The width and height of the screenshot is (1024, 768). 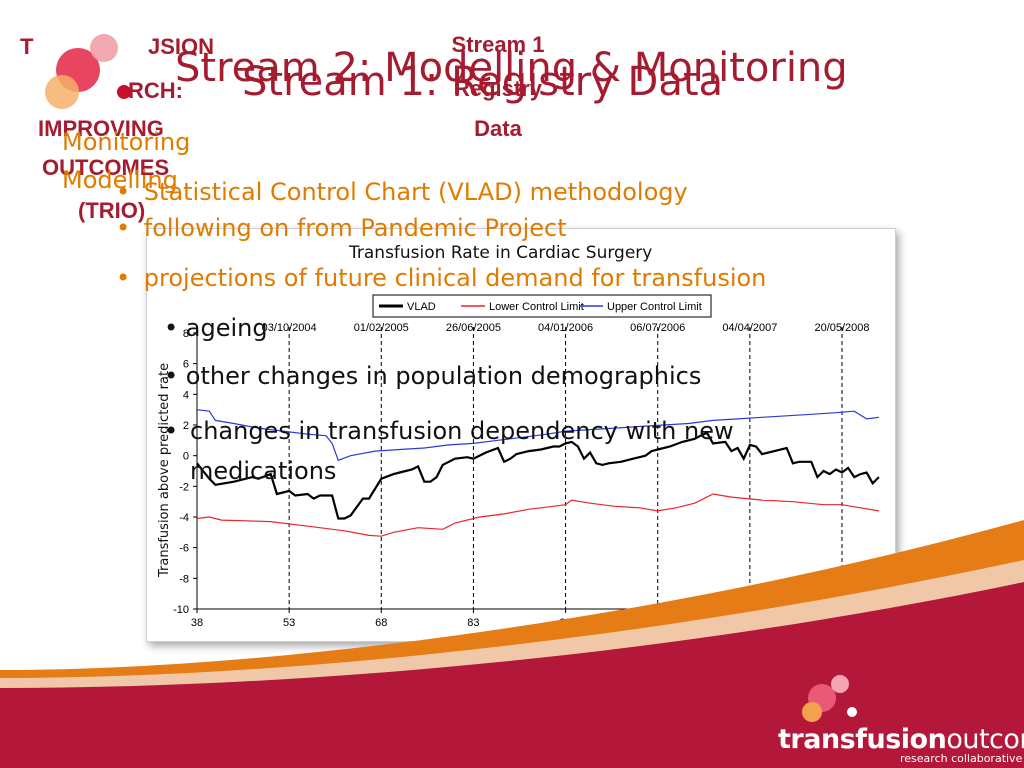 What do you see at coordinates (565, 328) in the screenshot?
I see `date-marker-label: 04/01/2006` at bounding box center [565, 328].